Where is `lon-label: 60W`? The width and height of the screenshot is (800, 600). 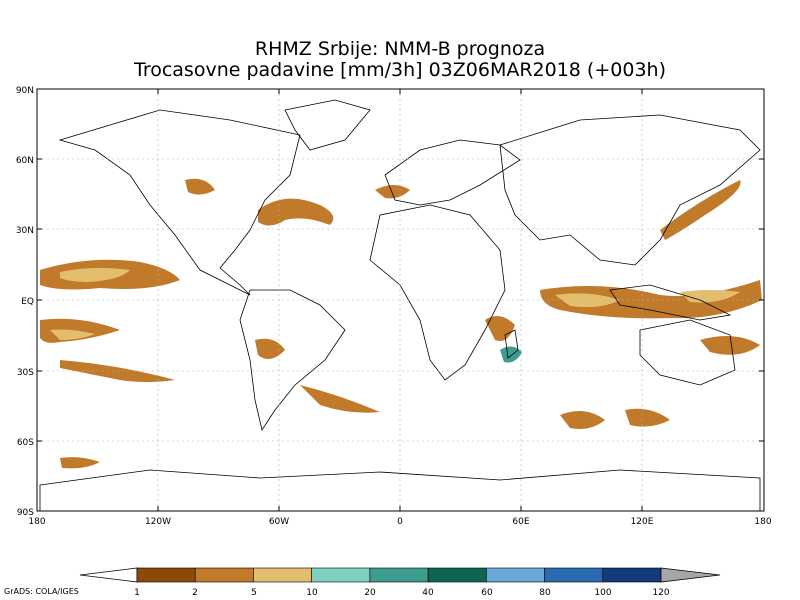 lon-label: 60W is located at coordinates (279, 522).